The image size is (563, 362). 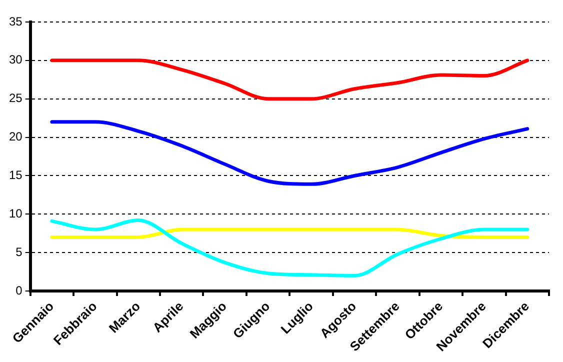 I want to click on y-tick-label: 5, so click(x=19, y=251).